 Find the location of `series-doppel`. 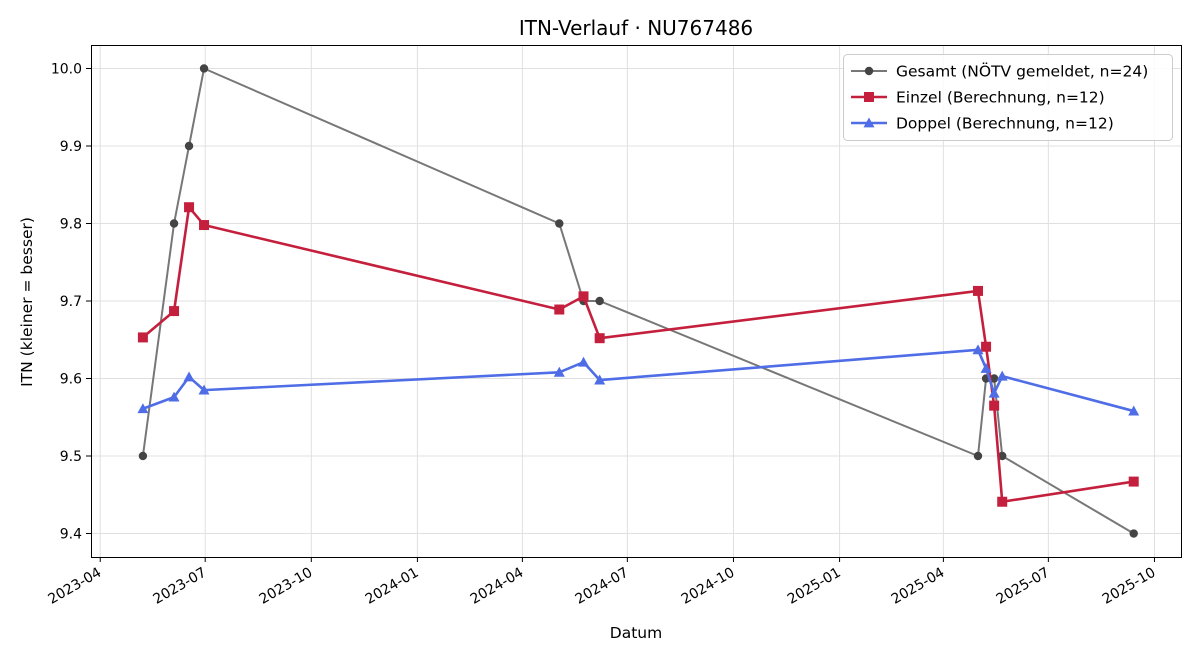

series-doppel is located at coordinates (638, 380).